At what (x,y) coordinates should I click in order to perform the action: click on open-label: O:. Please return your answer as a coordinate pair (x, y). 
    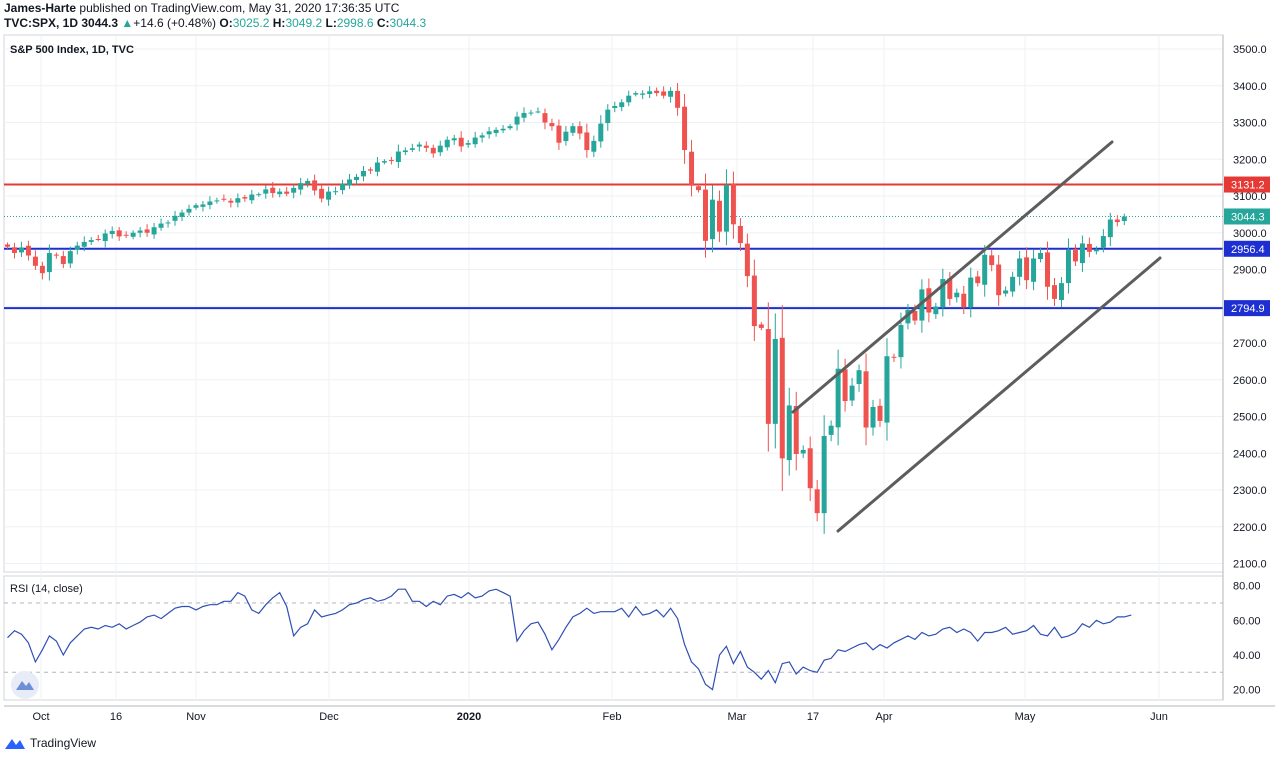
    Looking at the image, I should click on (226, 23).